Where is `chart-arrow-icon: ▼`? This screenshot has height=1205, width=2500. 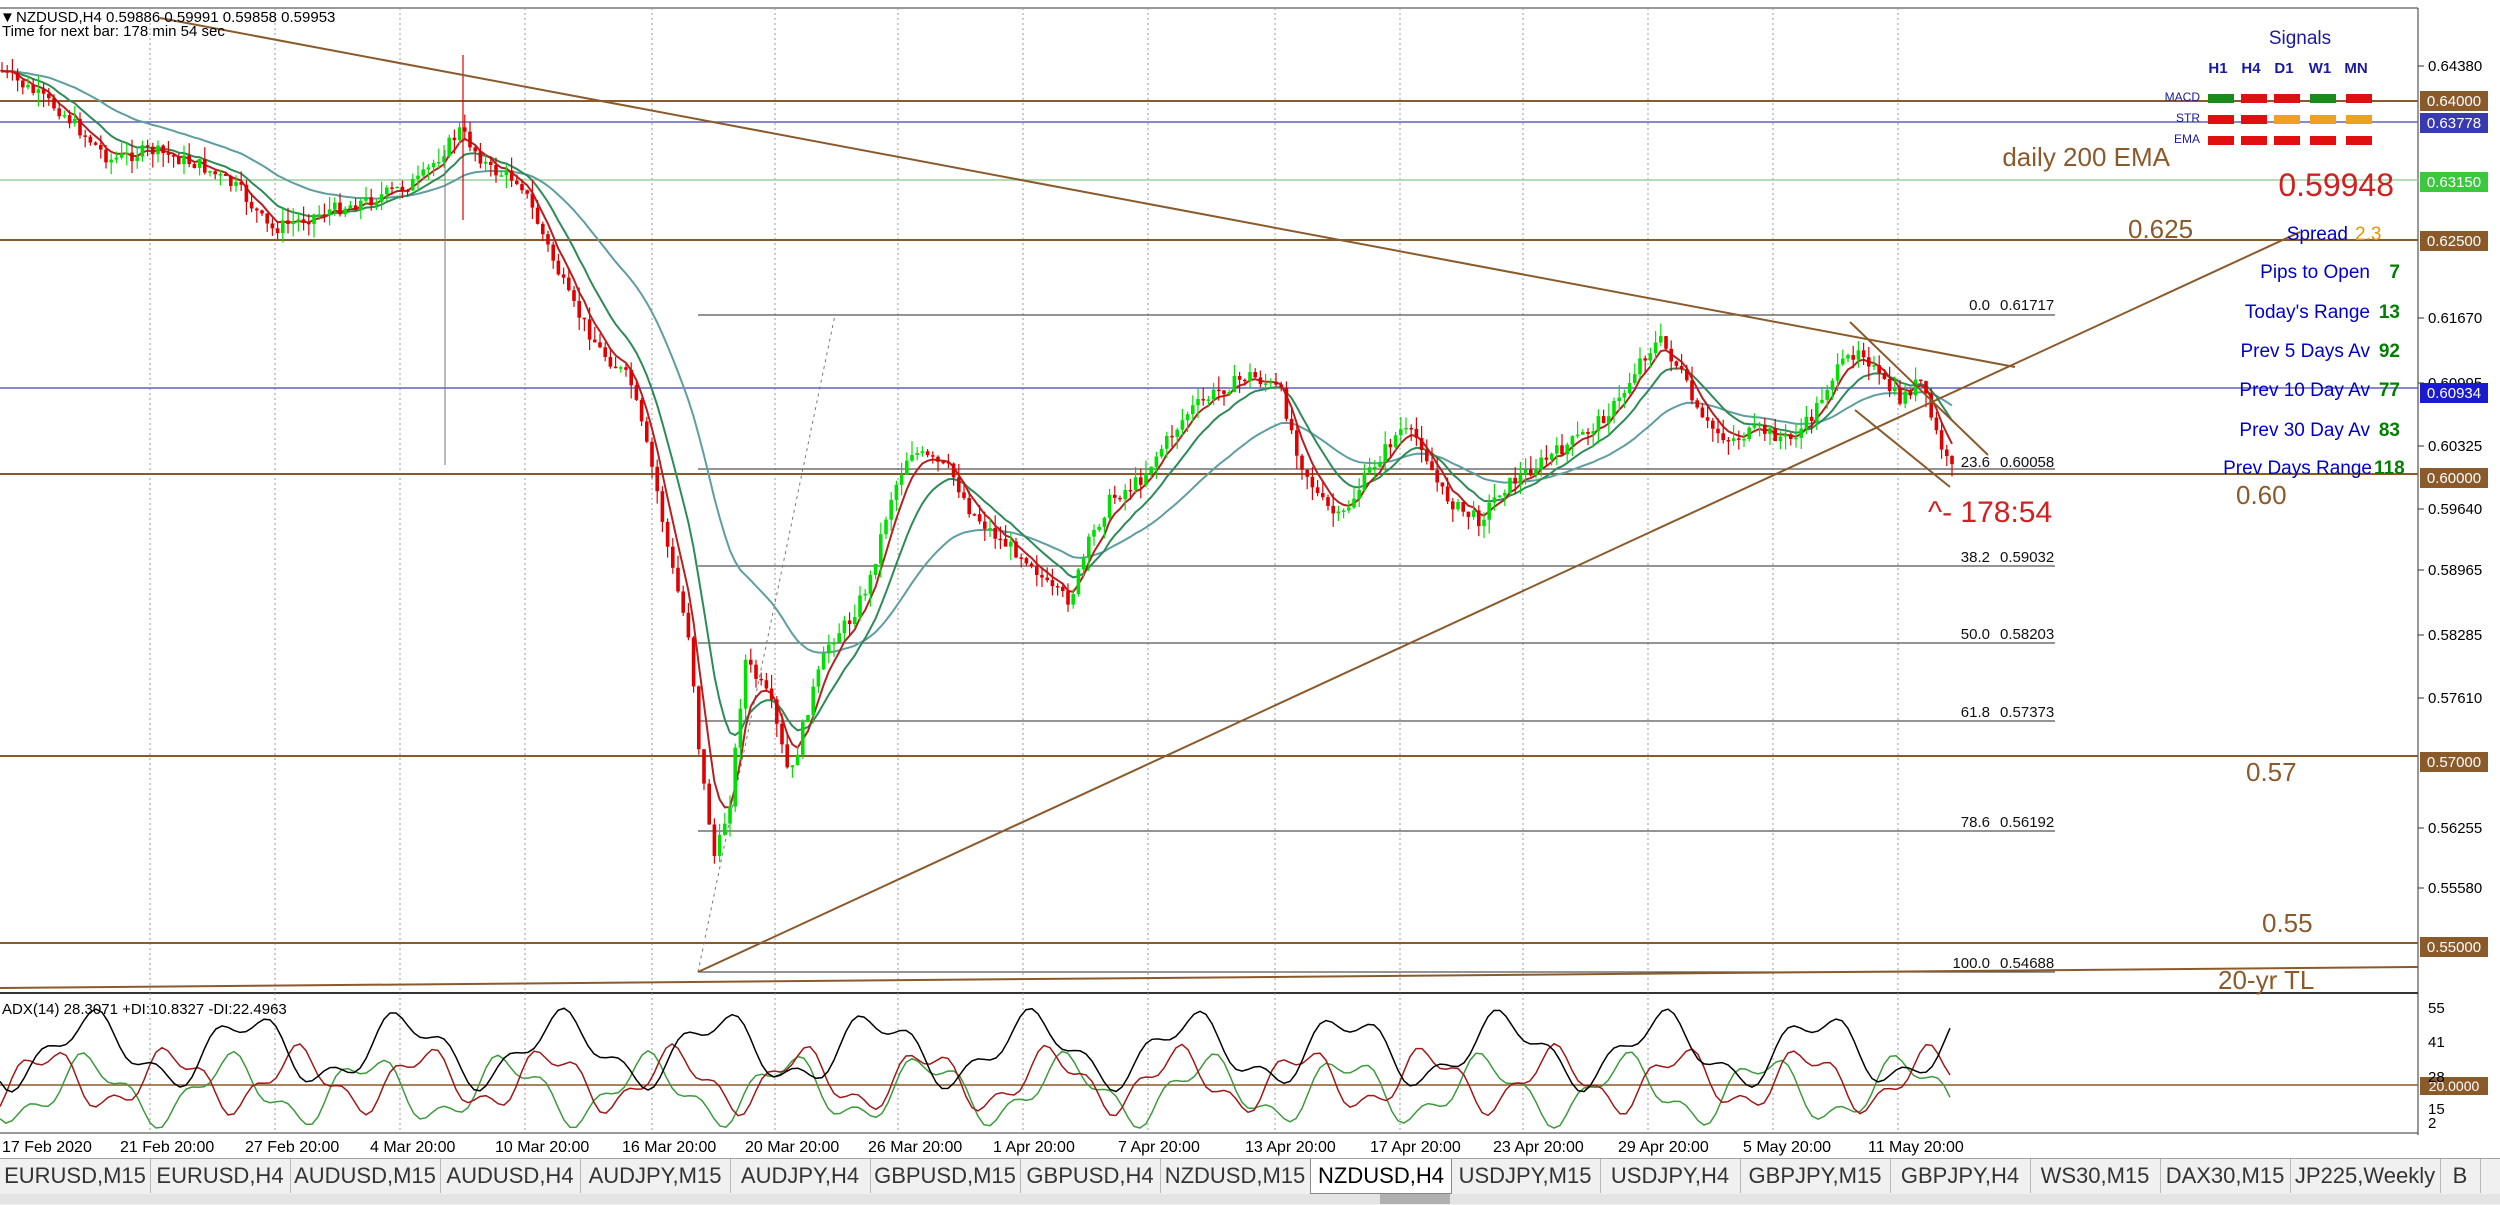
chart-arrow-icon: ▼ is located at coordinates (7, 17).